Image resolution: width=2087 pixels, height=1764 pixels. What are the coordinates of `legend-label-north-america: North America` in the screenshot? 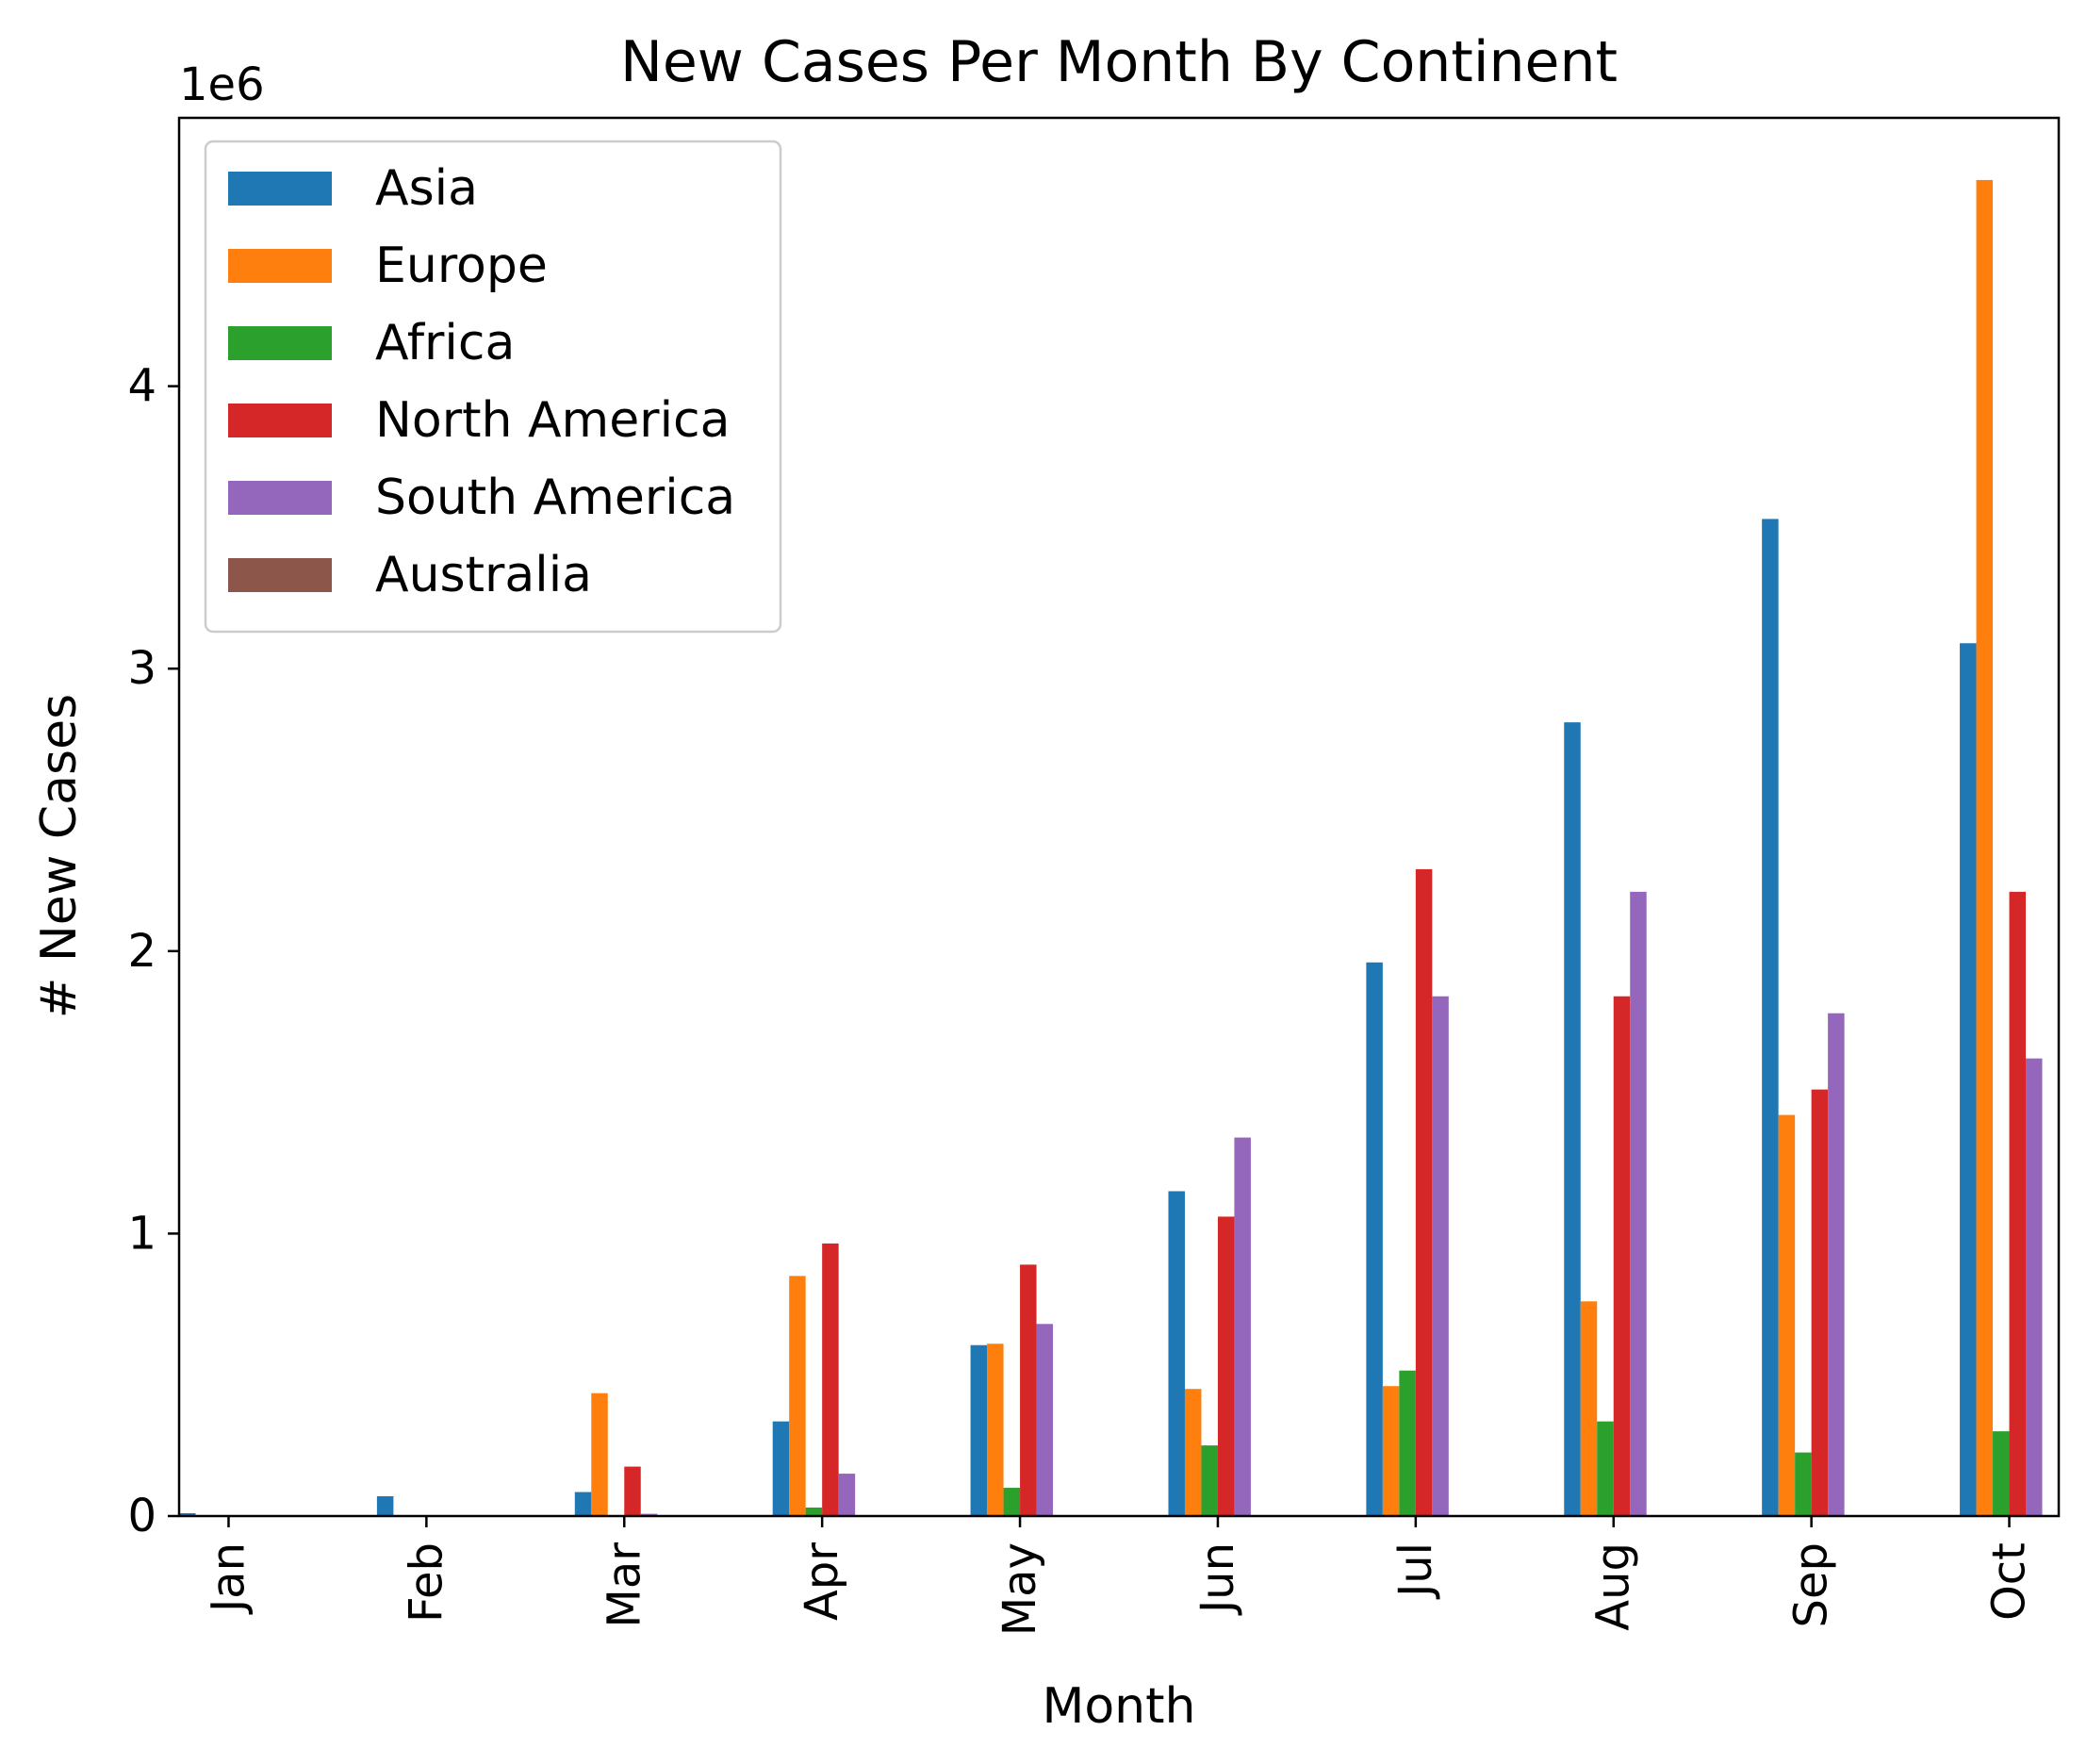 It's located at (552, 420).